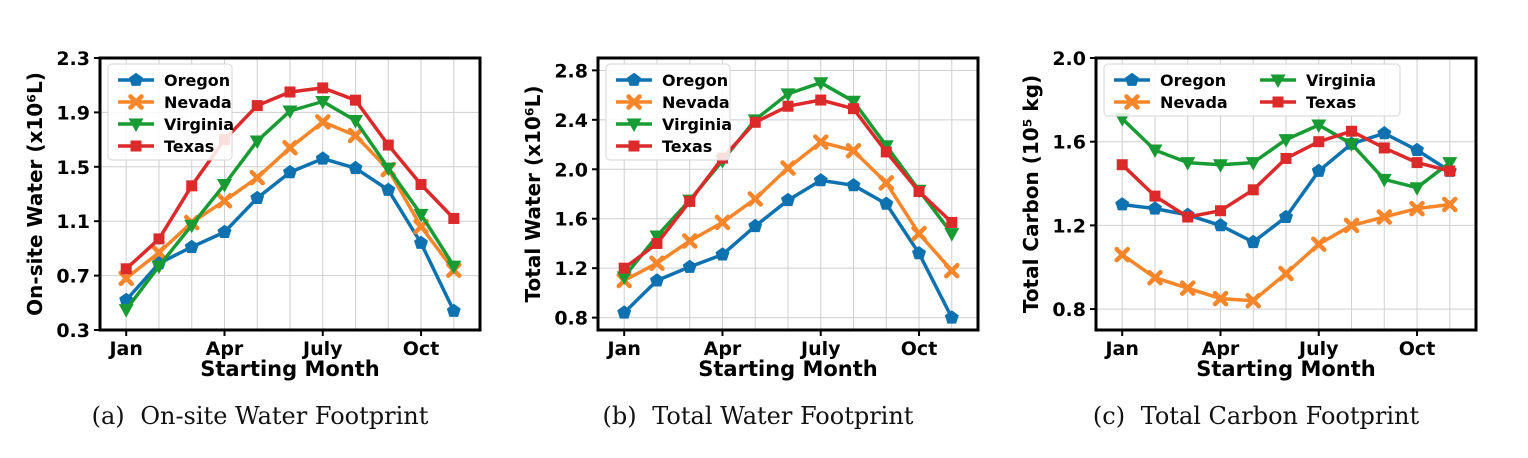 This screenshot has width=1528, height=458. What do you see at coordinates (619, 416) in the screenshot?
I see `caption-b-label: (b)` at bounding box center [619, 416].